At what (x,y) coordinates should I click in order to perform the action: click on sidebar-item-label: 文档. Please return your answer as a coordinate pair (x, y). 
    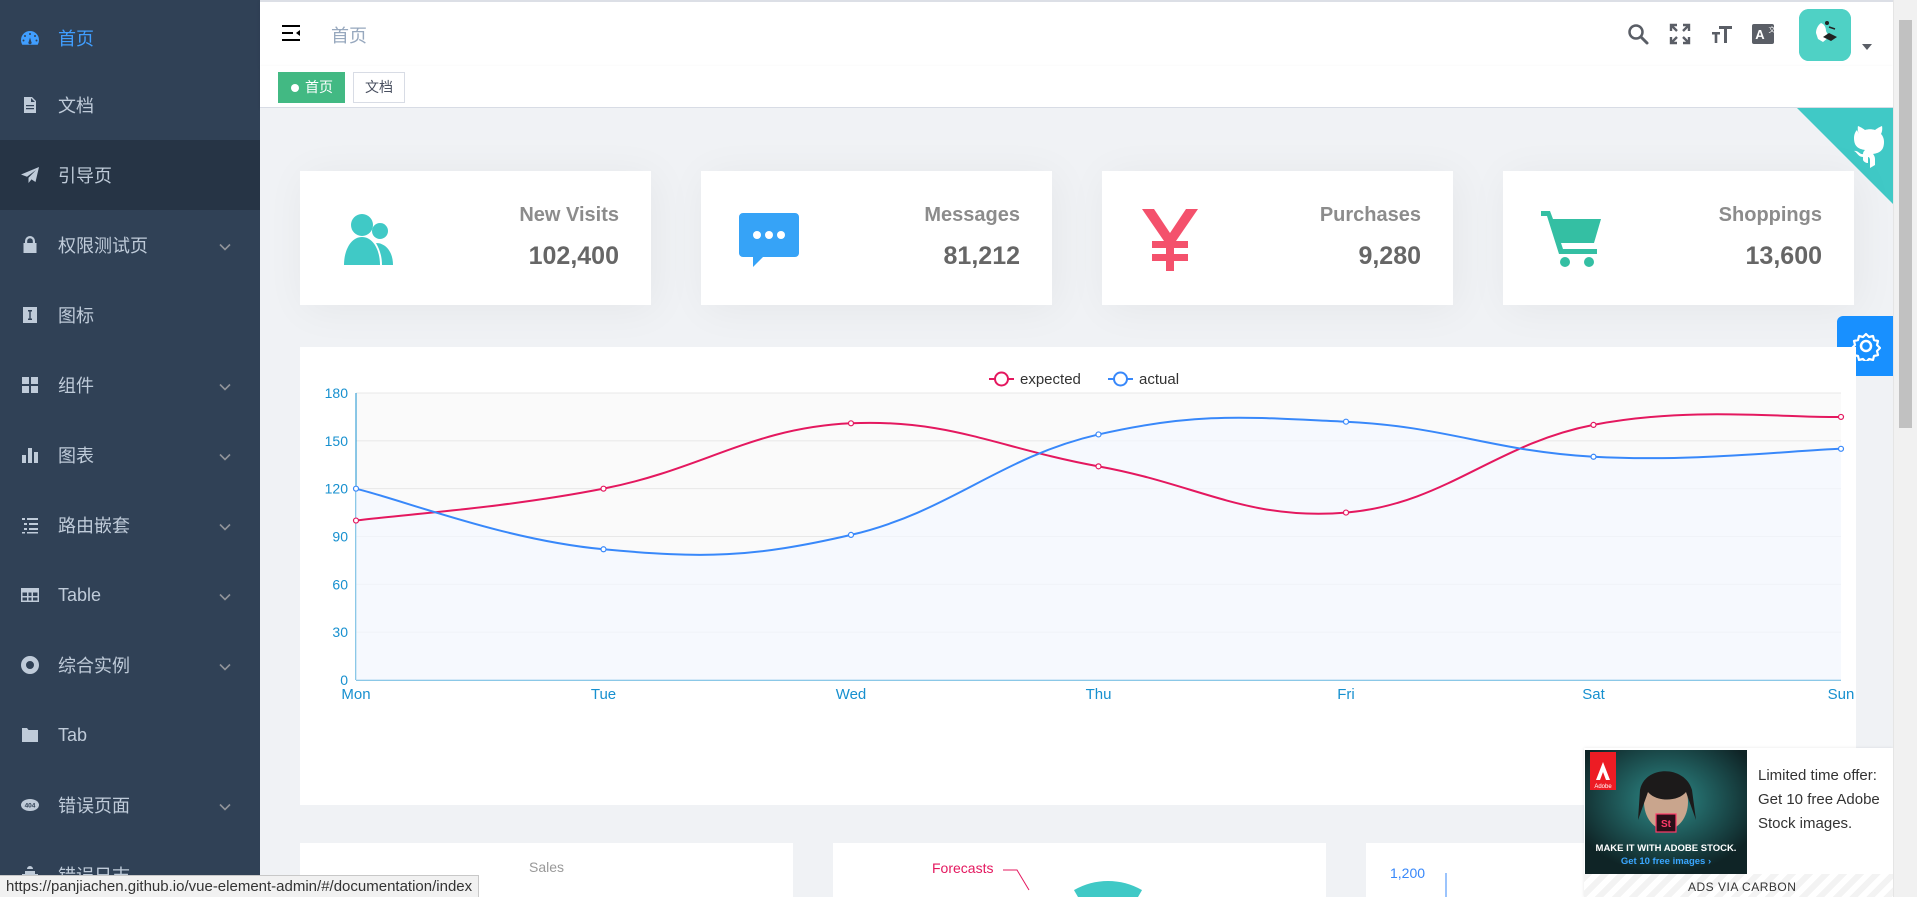
    Looking at the image, I should click on (76, 106).